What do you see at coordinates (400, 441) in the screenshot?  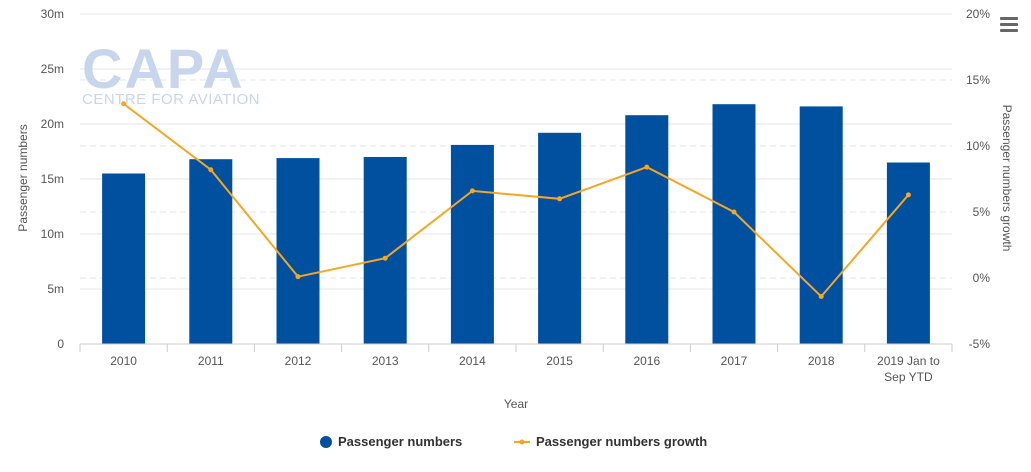 I see `legend-label-bars: Passenger numbers` at bounding box center [400, 441].